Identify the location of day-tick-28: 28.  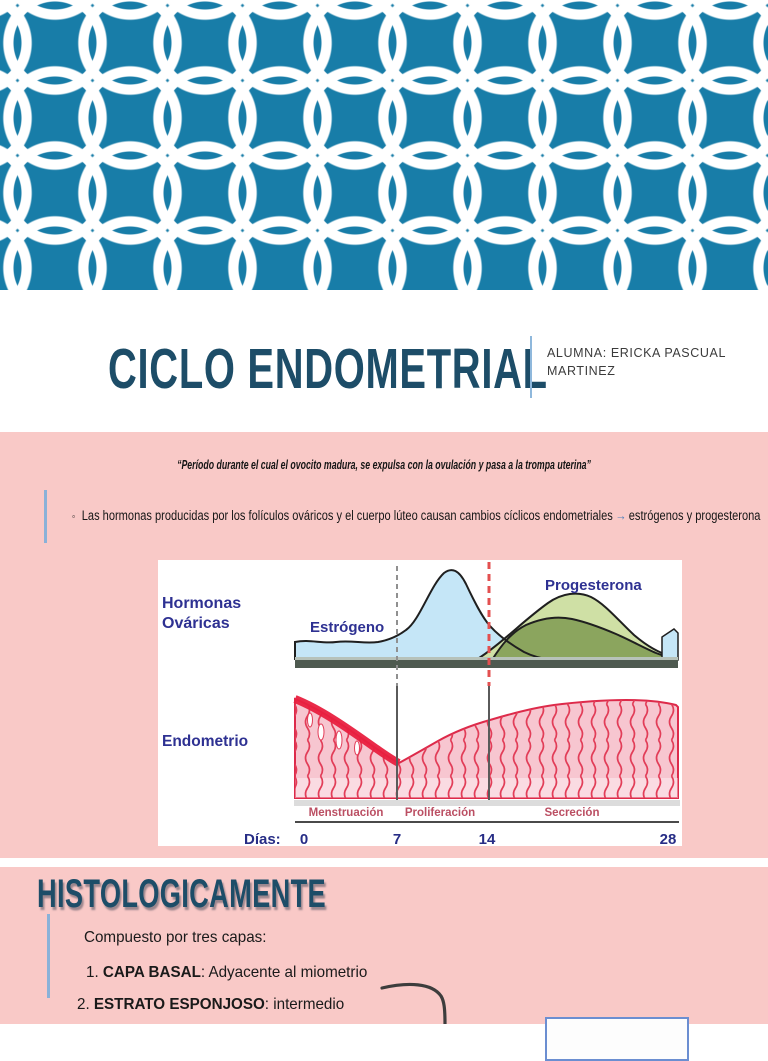
(668, 838).